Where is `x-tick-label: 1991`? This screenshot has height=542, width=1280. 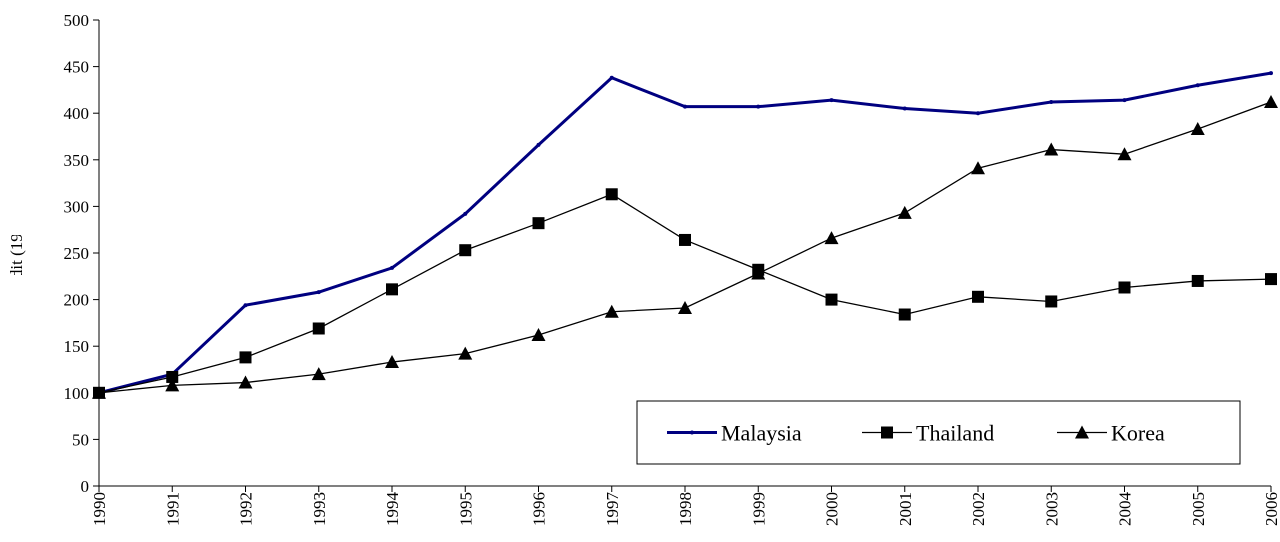 x-tick-label: 1991 is located at coordinates (172, 509).